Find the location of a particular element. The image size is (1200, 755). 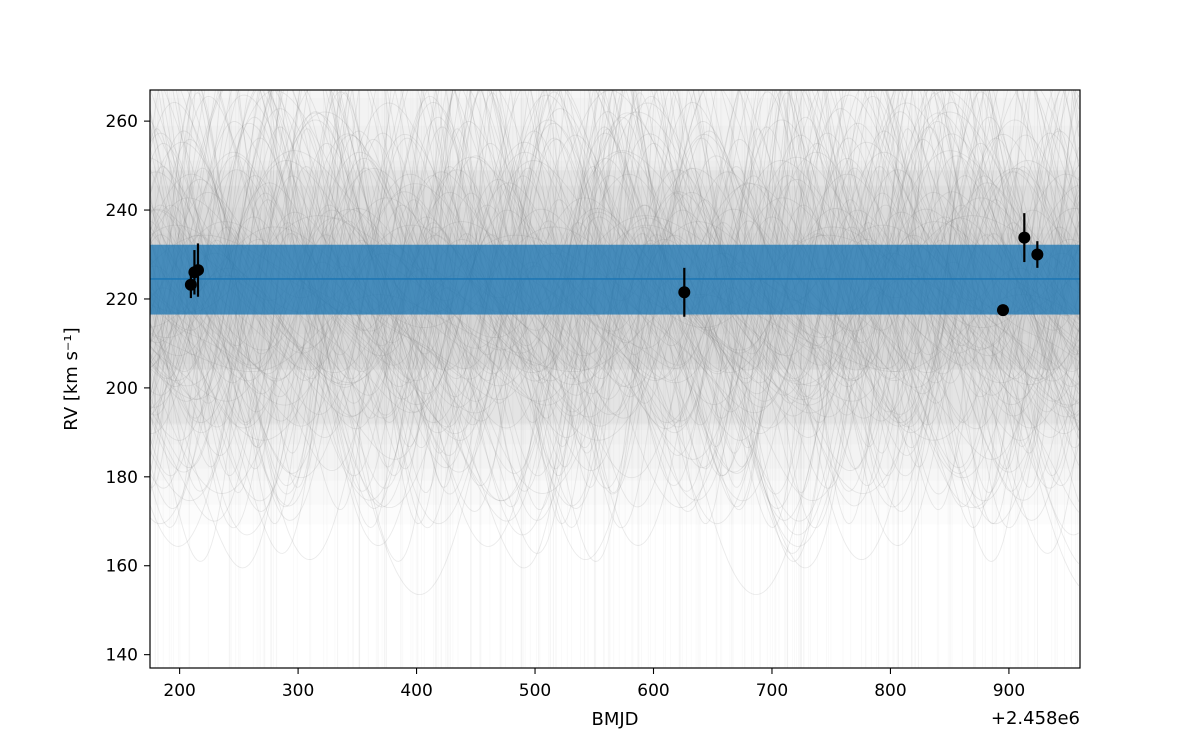

x-axis-ticks: 200 300 400 500 600 700 800 900 is located at coordinates (594, 684).